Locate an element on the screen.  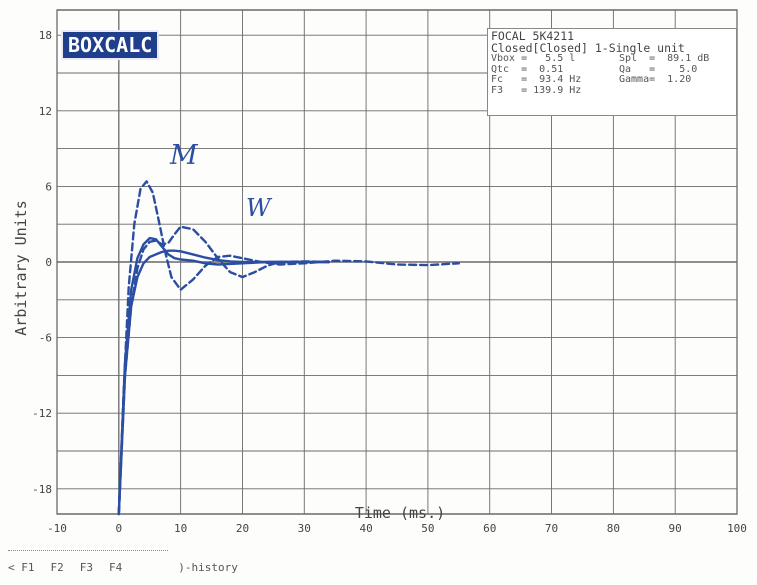
handwritten-m-annotation: M is located at coordinates (184, 155).